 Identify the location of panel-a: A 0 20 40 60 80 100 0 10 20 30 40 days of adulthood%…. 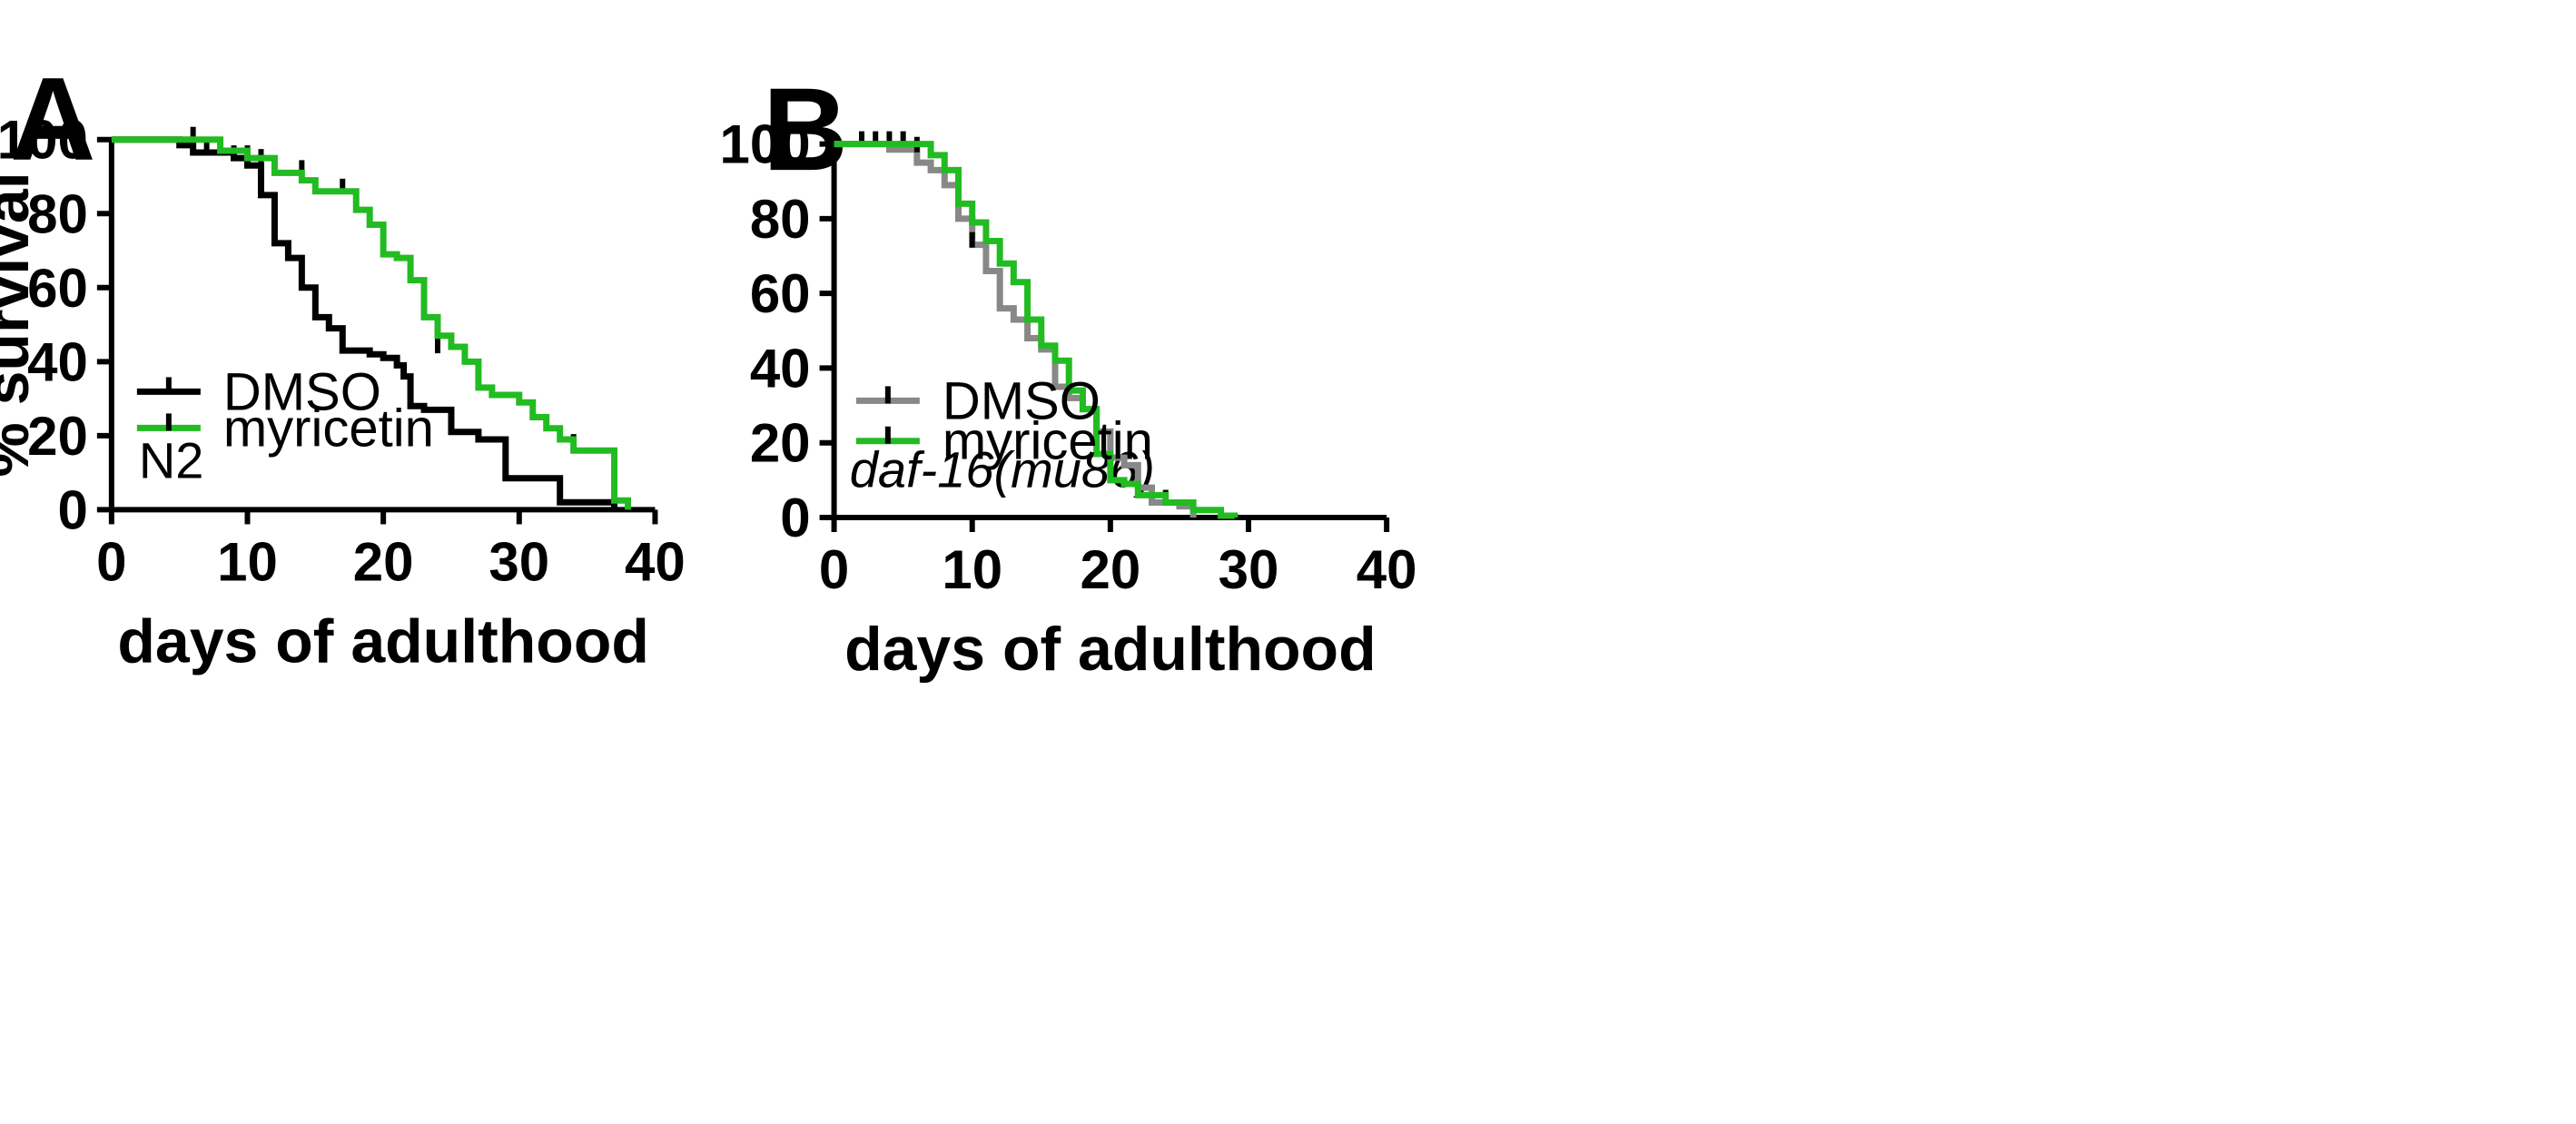
(343, 364).